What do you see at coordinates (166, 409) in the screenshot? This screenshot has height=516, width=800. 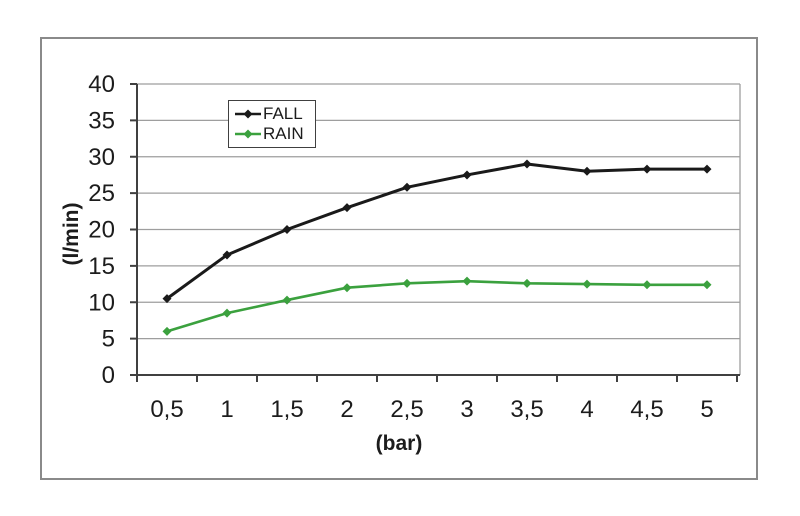 I see `x-tick-label: 0,5` at bounding box center [166, 409].